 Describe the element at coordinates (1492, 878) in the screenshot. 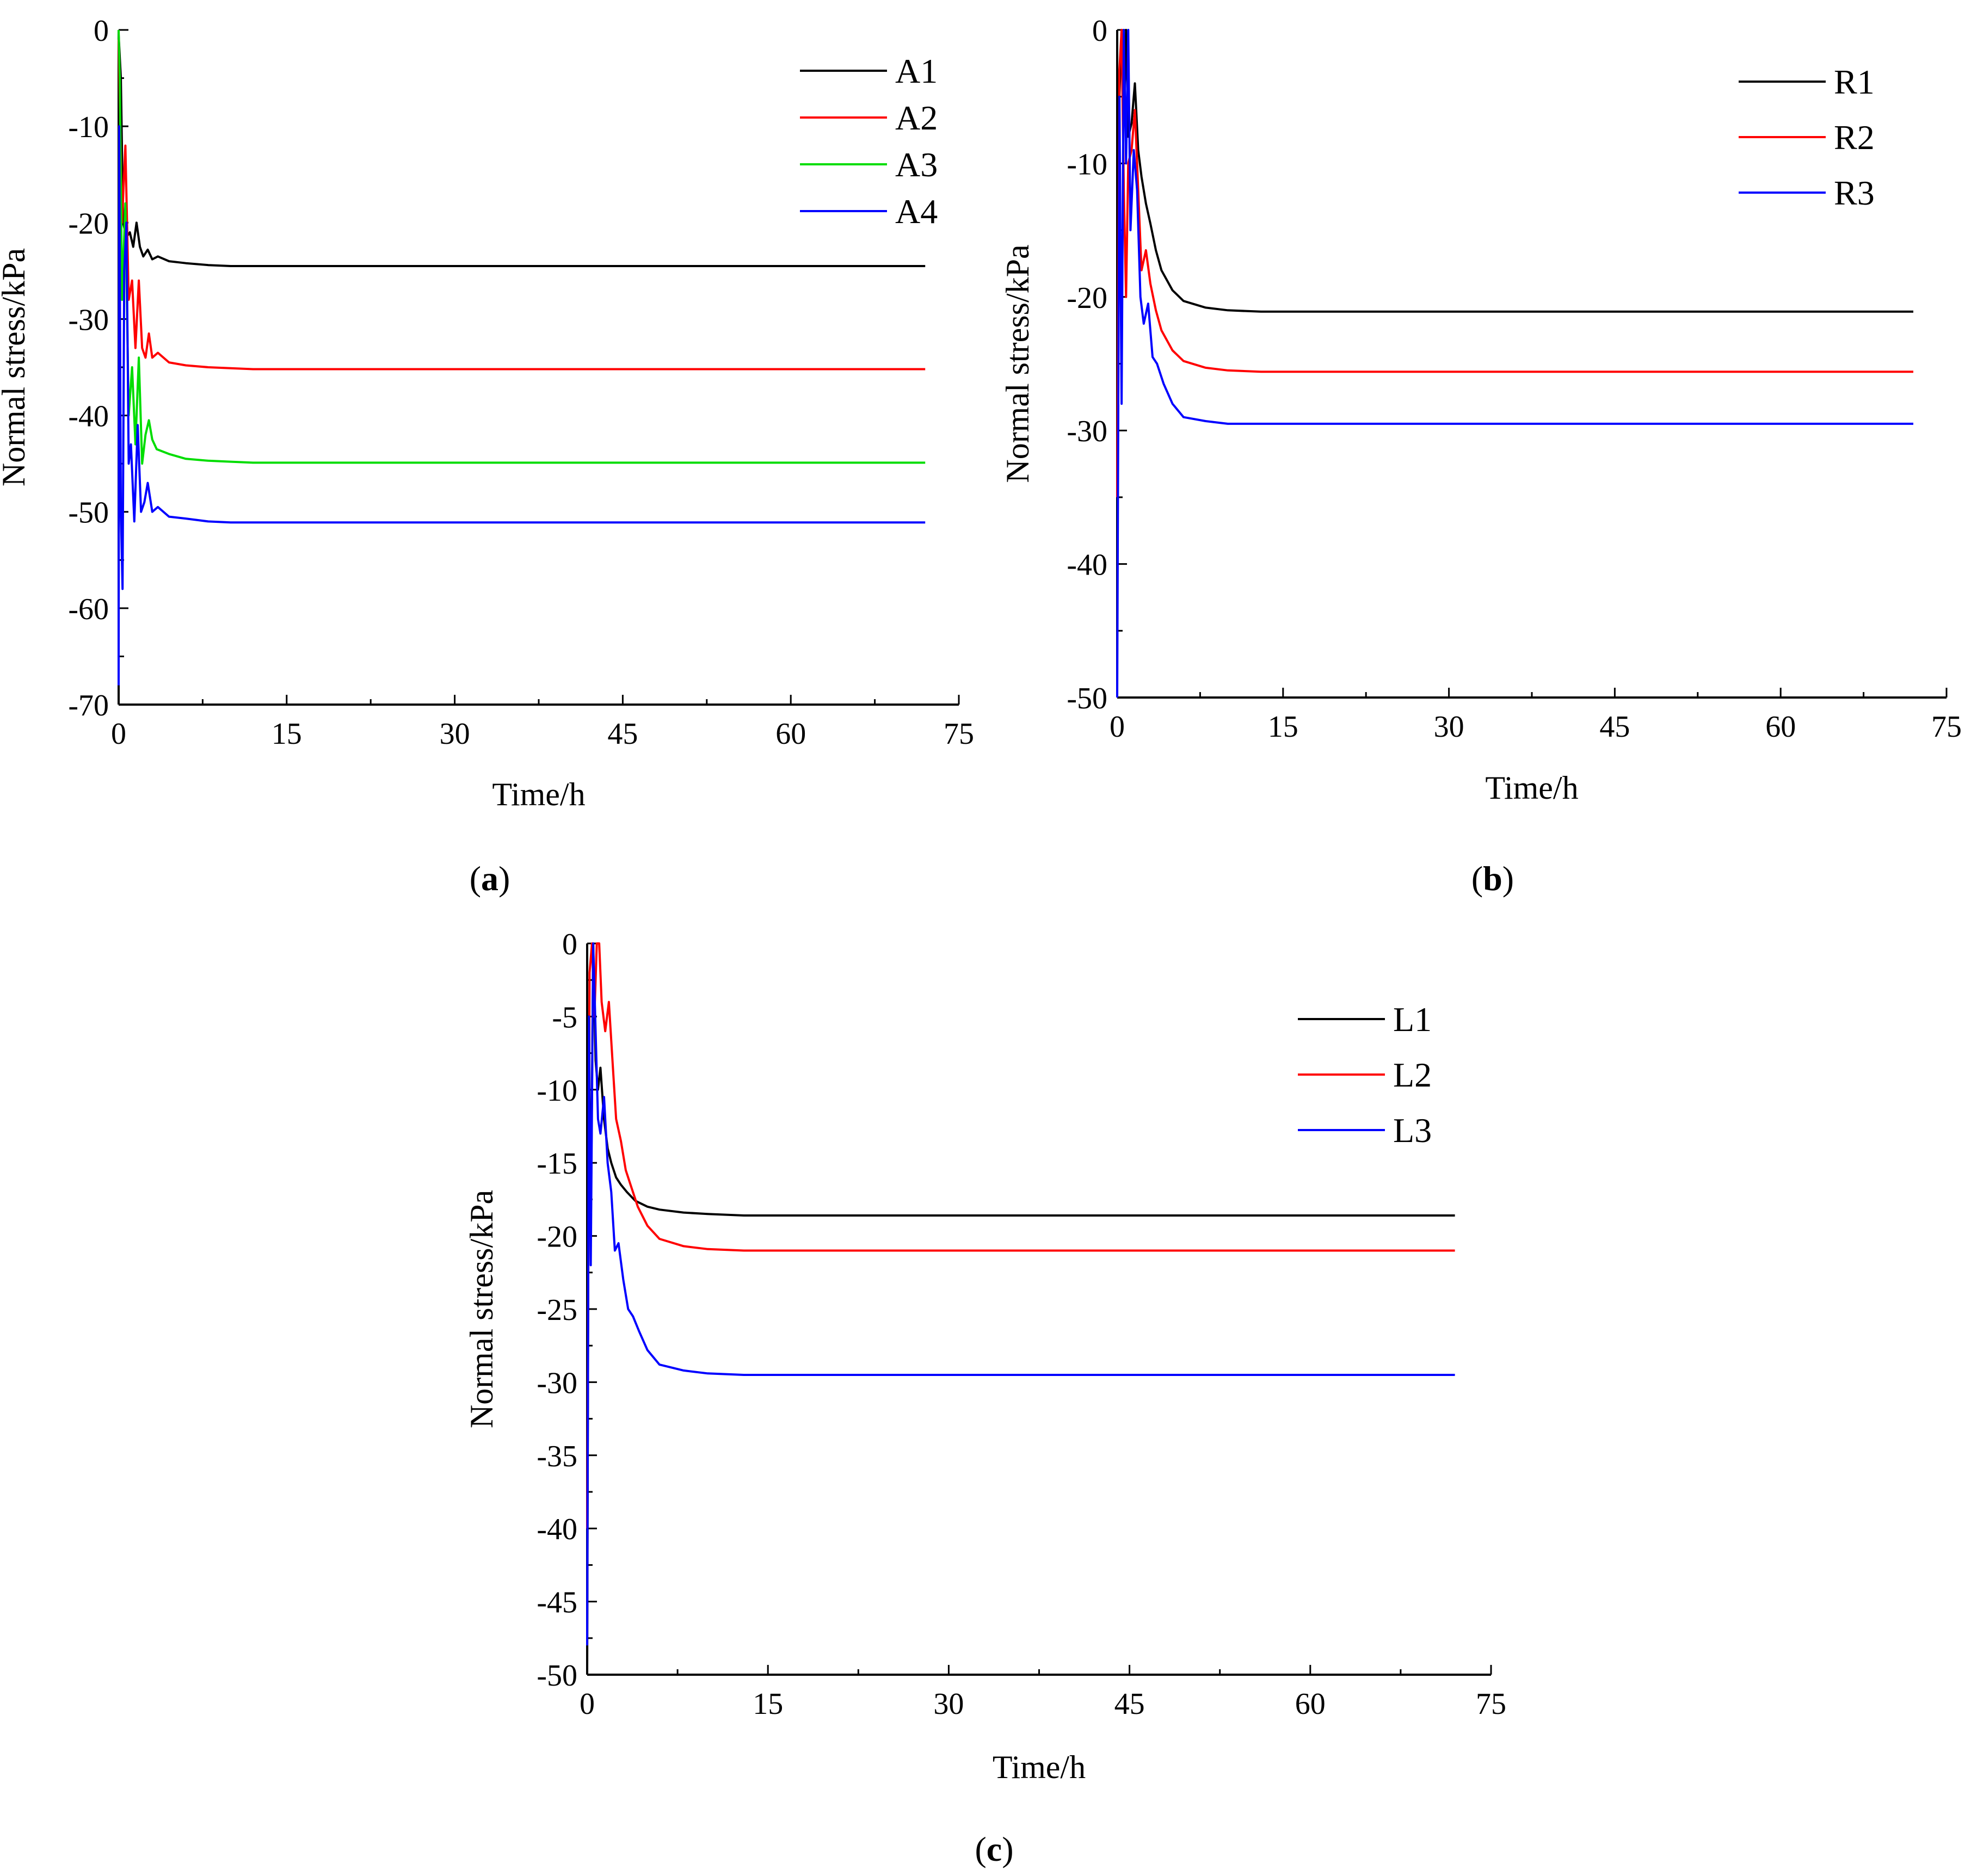

I see `panel-label-b: (b)` at that location.